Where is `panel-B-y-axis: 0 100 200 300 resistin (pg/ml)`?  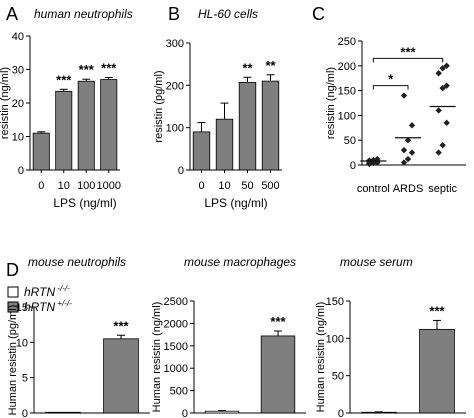 panel-B-y-axis: 0 100 200 300 resistin (pg/ml) is located at coordinates (172, 107).